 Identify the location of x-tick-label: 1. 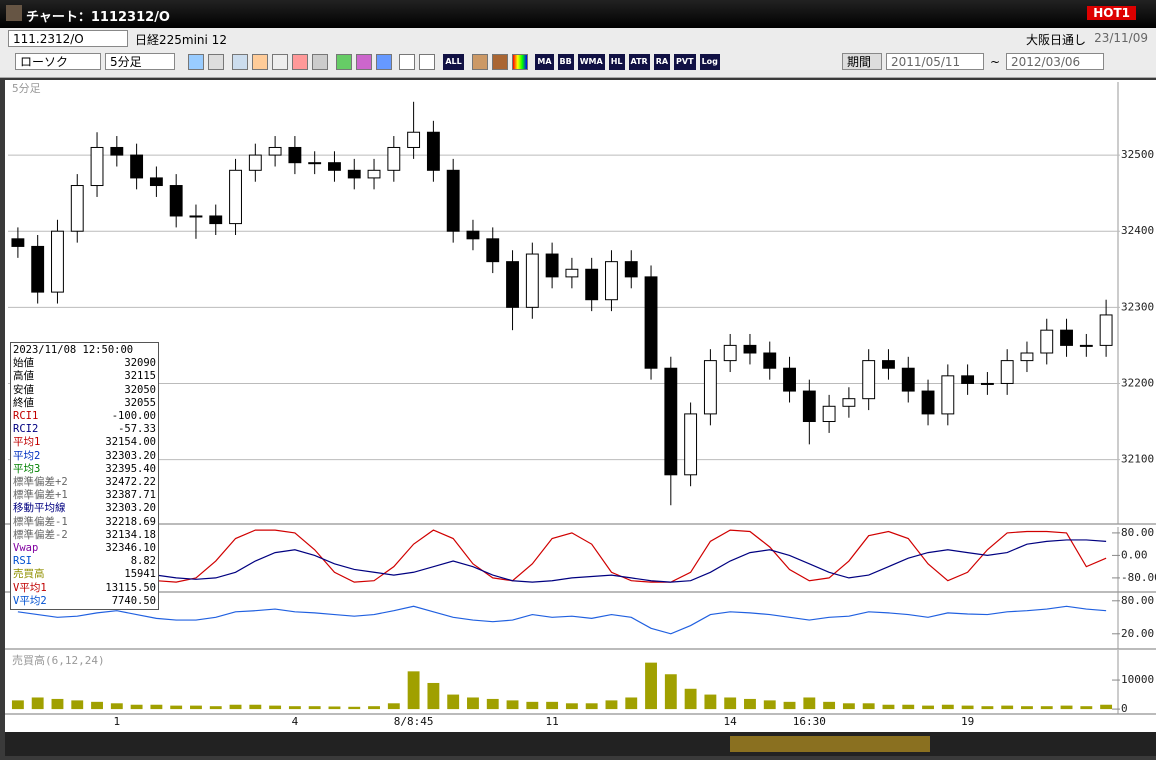
(117, 721).